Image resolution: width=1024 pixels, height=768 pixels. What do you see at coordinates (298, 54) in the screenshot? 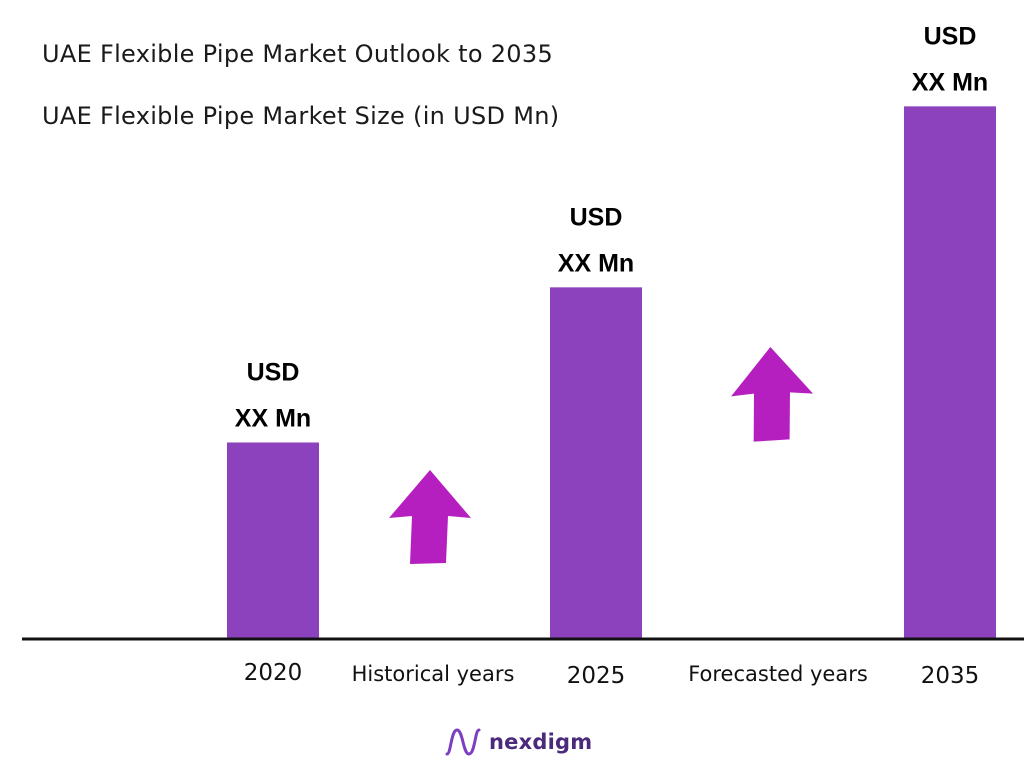
I see `chart-title: UAE Flexible Pipe Market Outlook to 2035` at bounding box center [298, 54].